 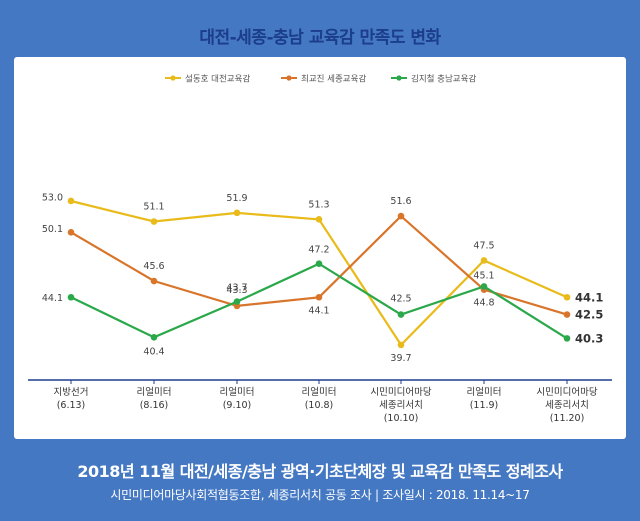 What do you see at coordinates (71, 405) in the screenshot?
I see `x-tick-label-0-1: (6.13)` at bounding box center [71, 405].